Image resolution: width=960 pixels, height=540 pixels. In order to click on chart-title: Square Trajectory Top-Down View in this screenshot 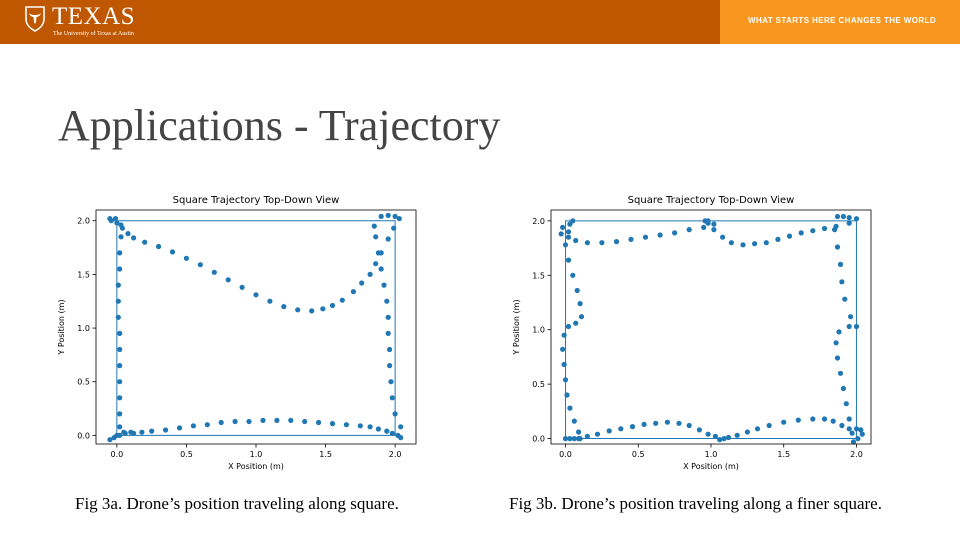, I will do `click(711, 200)`.